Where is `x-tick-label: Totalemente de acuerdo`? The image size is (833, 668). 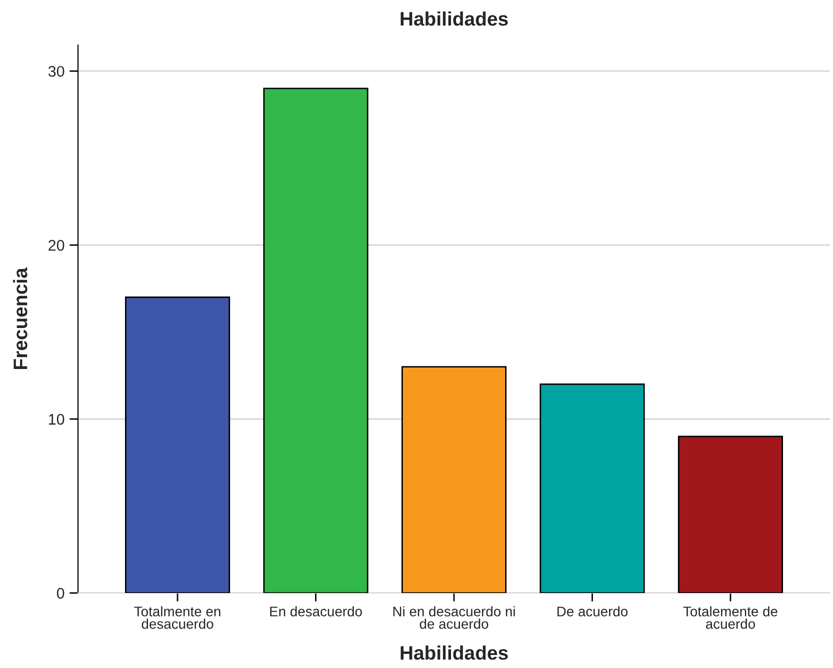 x-tick-label: Totalemente de acuerdo is located at coordinates (730, 617).